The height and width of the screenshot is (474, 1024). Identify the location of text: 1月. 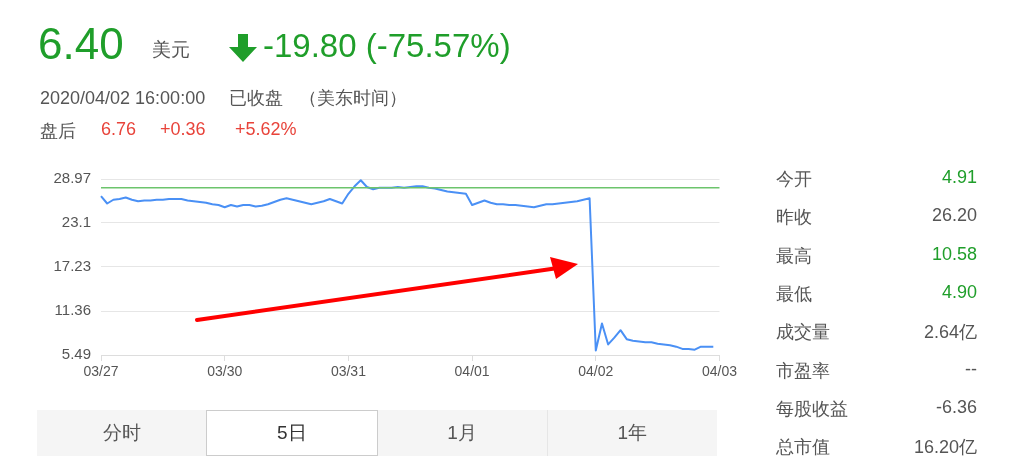
(462, 433).